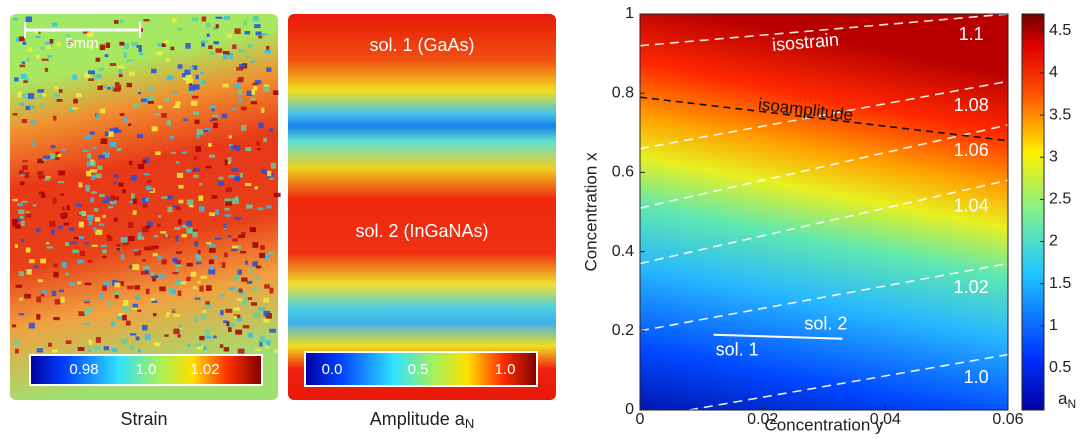 The image size is (1088, 439). Describe the element at coordinates (629, 409) in the screenshot. I see `y-tick-label: 0` at that location.